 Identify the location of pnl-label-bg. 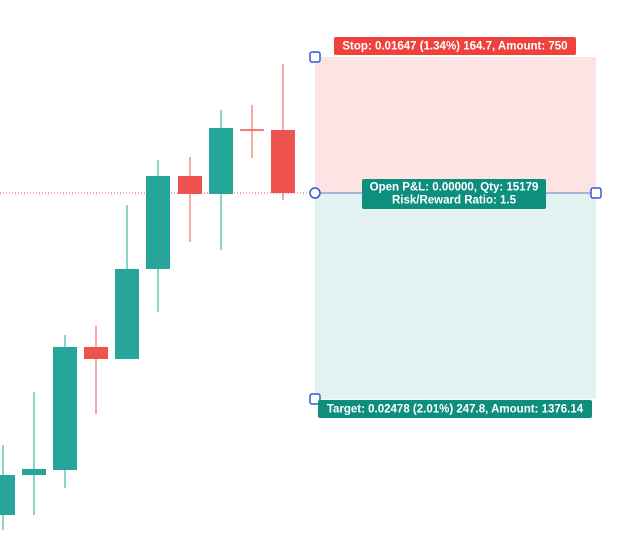
(454, 194).